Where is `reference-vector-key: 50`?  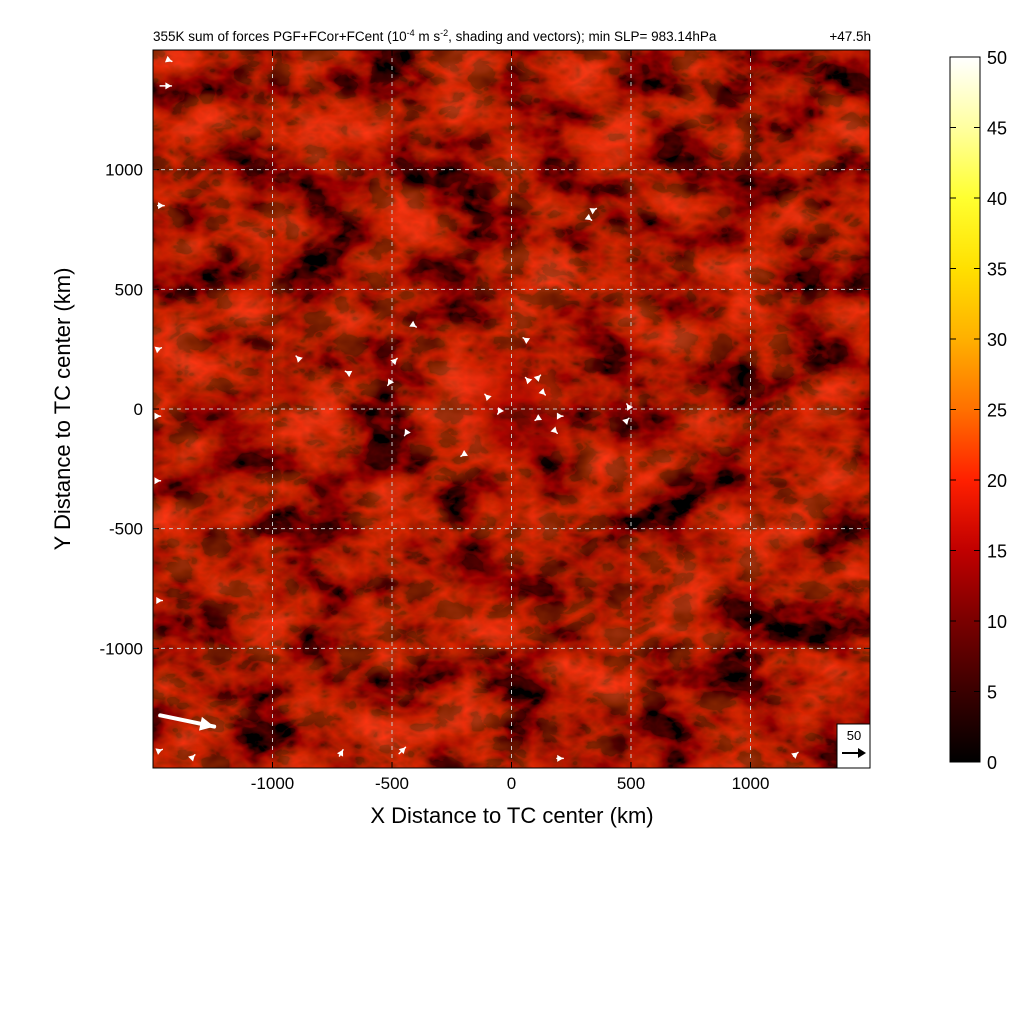
reference-vector-key: 50 is located at coordinates (853, 746).